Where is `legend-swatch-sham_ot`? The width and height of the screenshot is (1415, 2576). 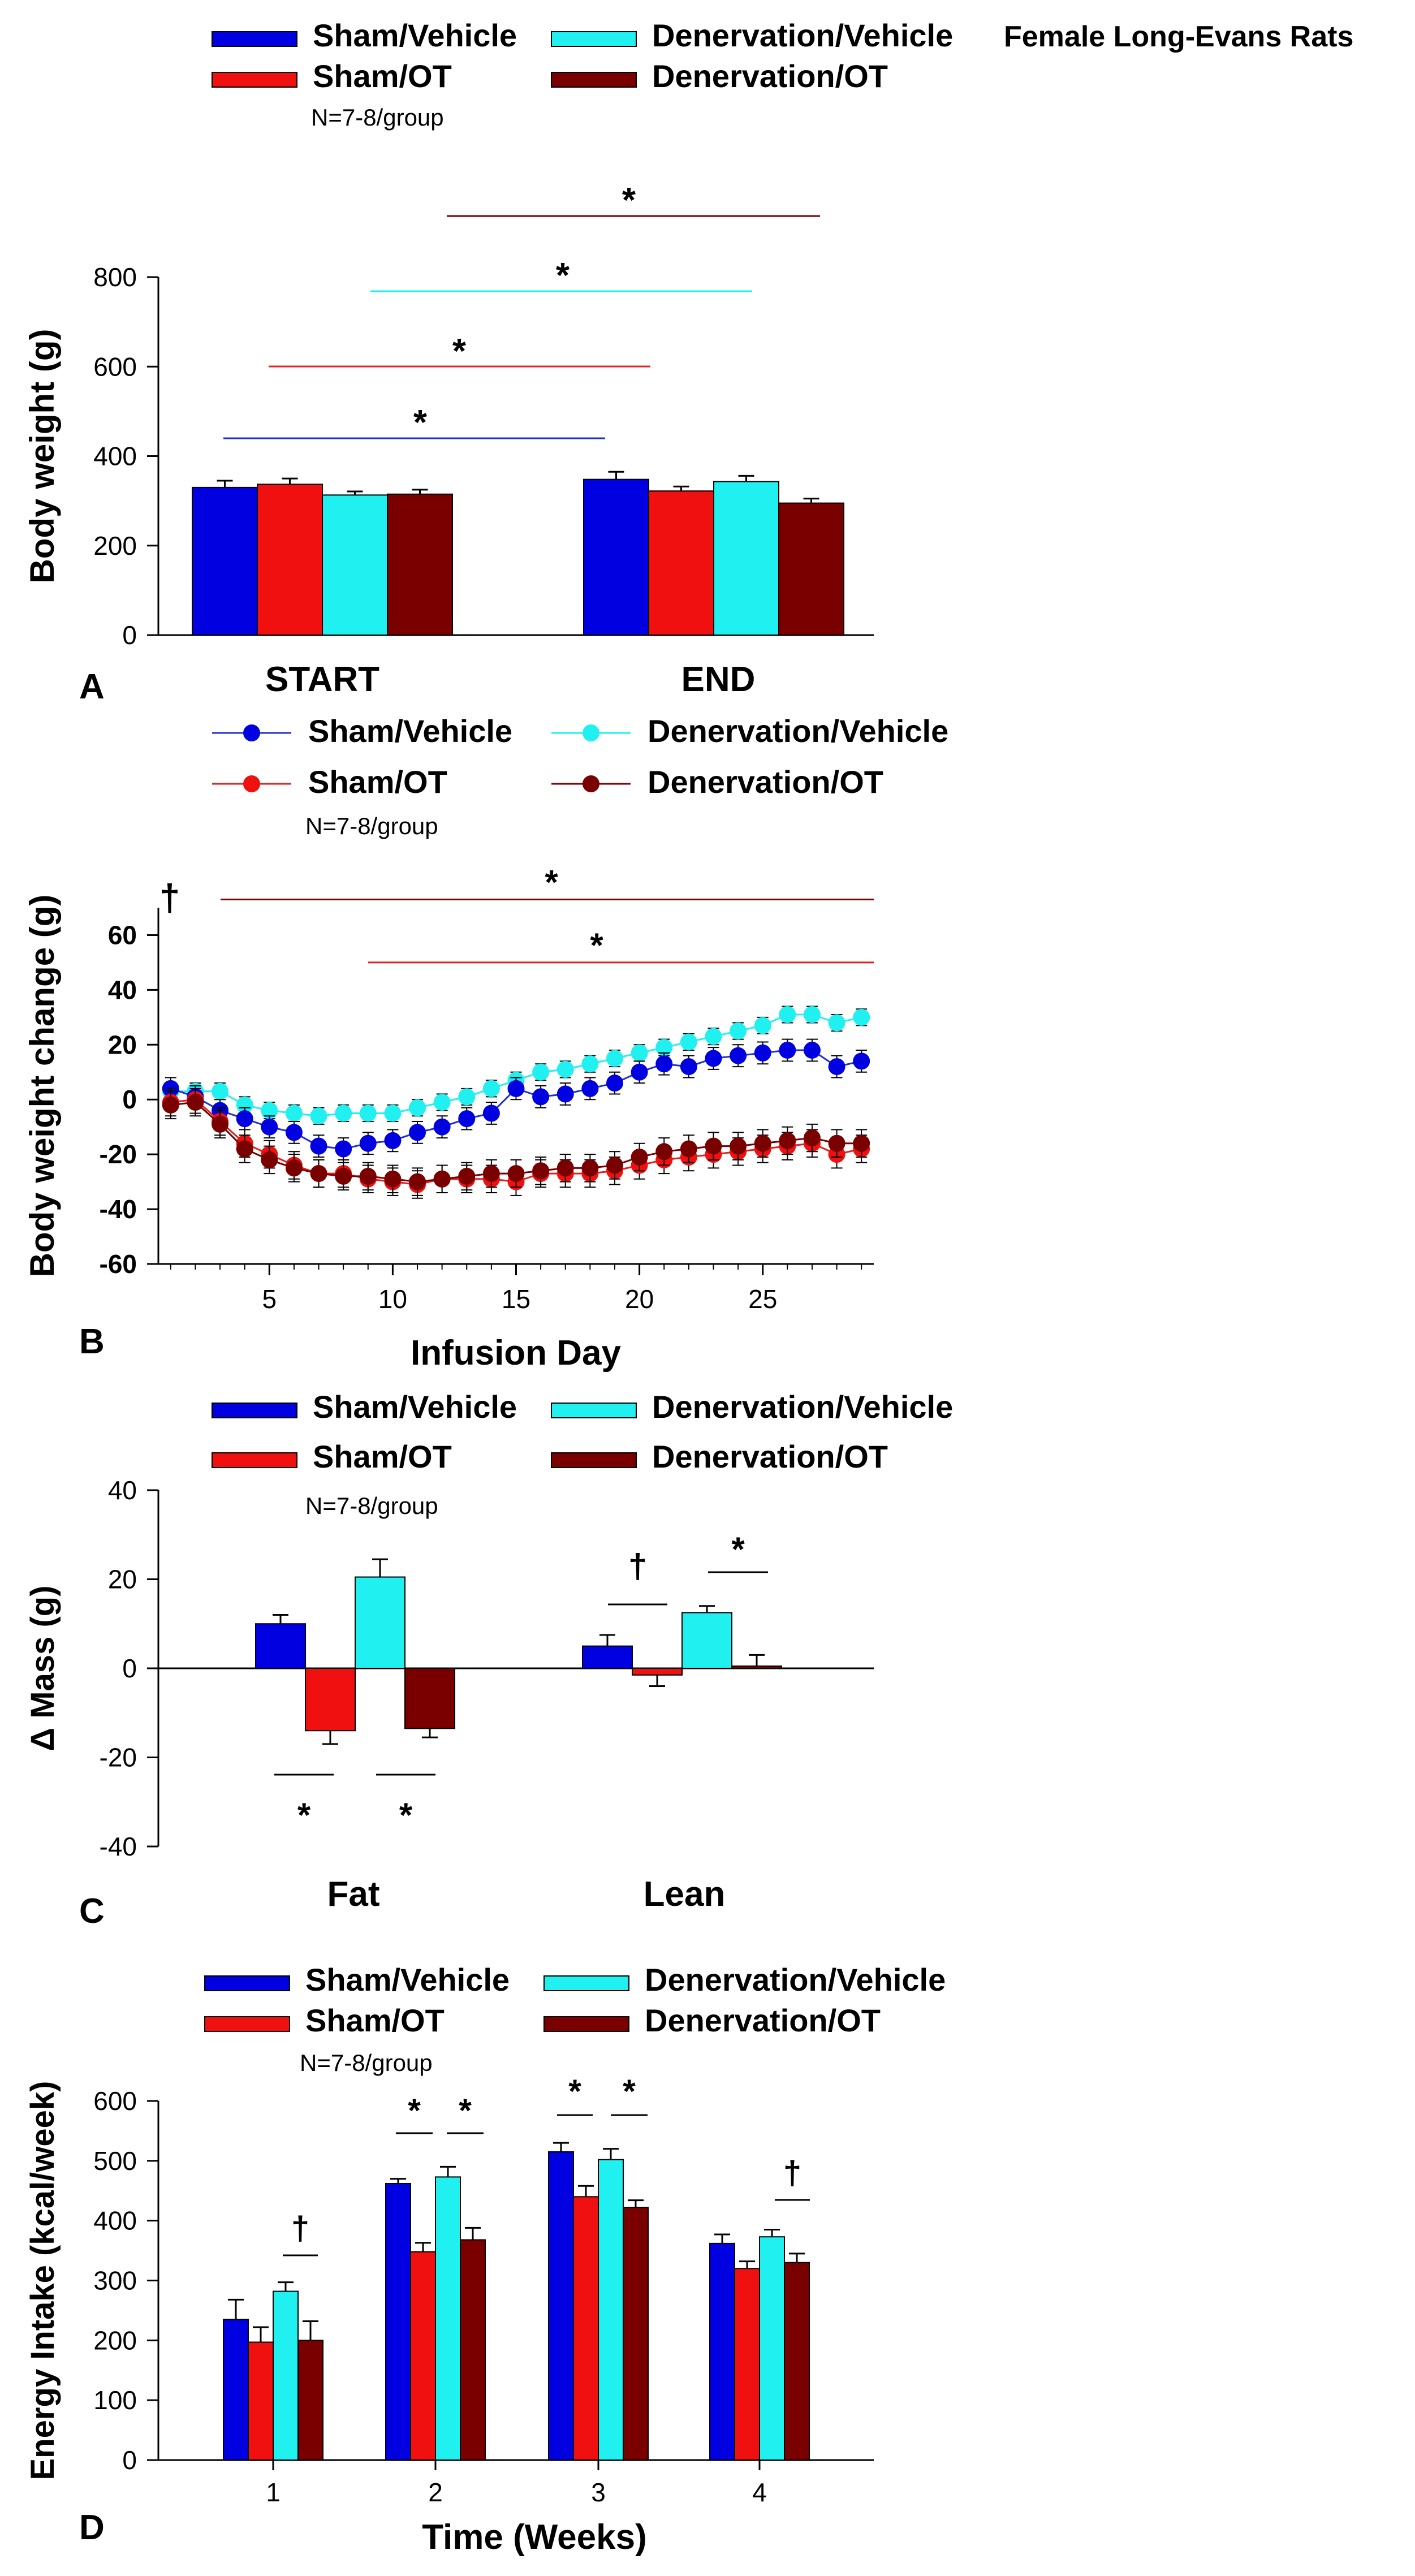
legend-swatch-sham_ot is located at coordinates (247, 2024).